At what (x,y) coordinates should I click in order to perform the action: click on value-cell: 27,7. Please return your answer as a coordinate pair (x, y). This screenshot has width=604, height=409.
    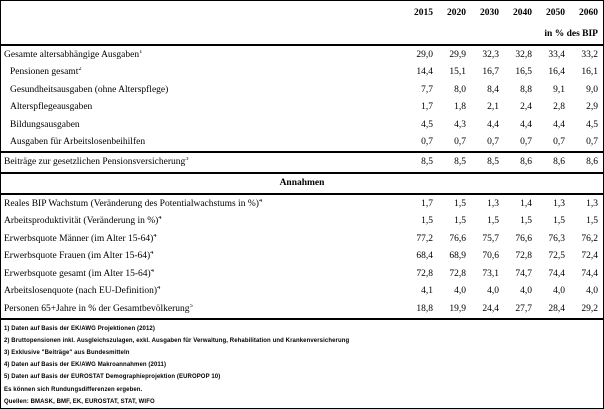
    Looking at the image, I should click on (523, 308).